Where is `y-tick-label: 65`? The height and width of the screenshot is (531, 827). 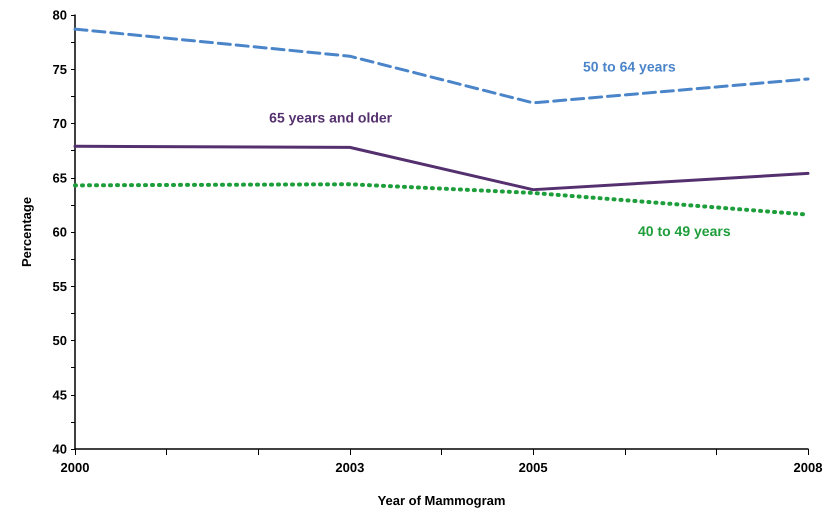
y-tick-label: 65 is located at coordinates (59, 178).